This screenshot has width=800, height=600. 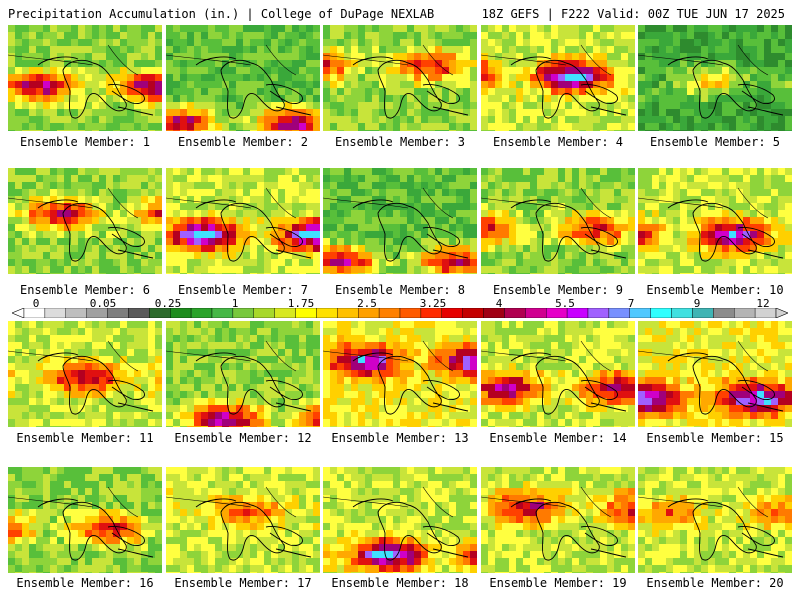 I want to click on panel-label: Ensemble Member: 9, so click(x=558, y=290).